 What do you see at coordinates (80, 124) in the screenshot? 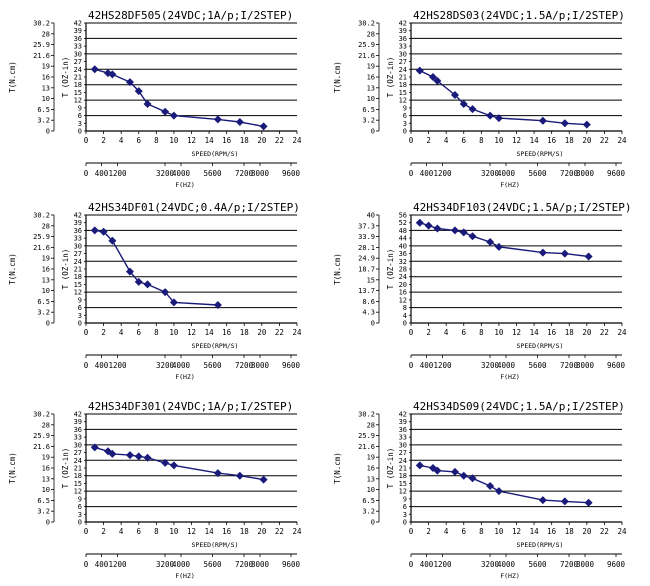
I see `y-tick-label: 3` at bounding box center [80, 124].